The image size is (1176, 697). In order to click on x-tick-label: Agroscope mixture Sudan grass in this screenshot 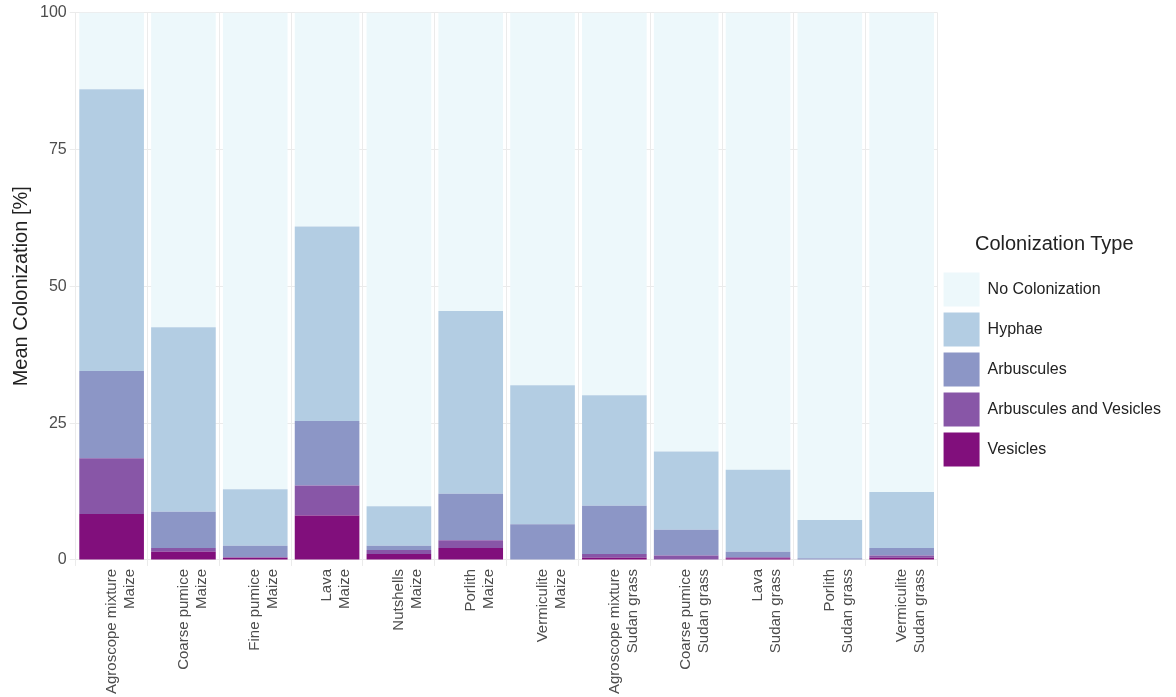, I will do `click(622, 631)`.